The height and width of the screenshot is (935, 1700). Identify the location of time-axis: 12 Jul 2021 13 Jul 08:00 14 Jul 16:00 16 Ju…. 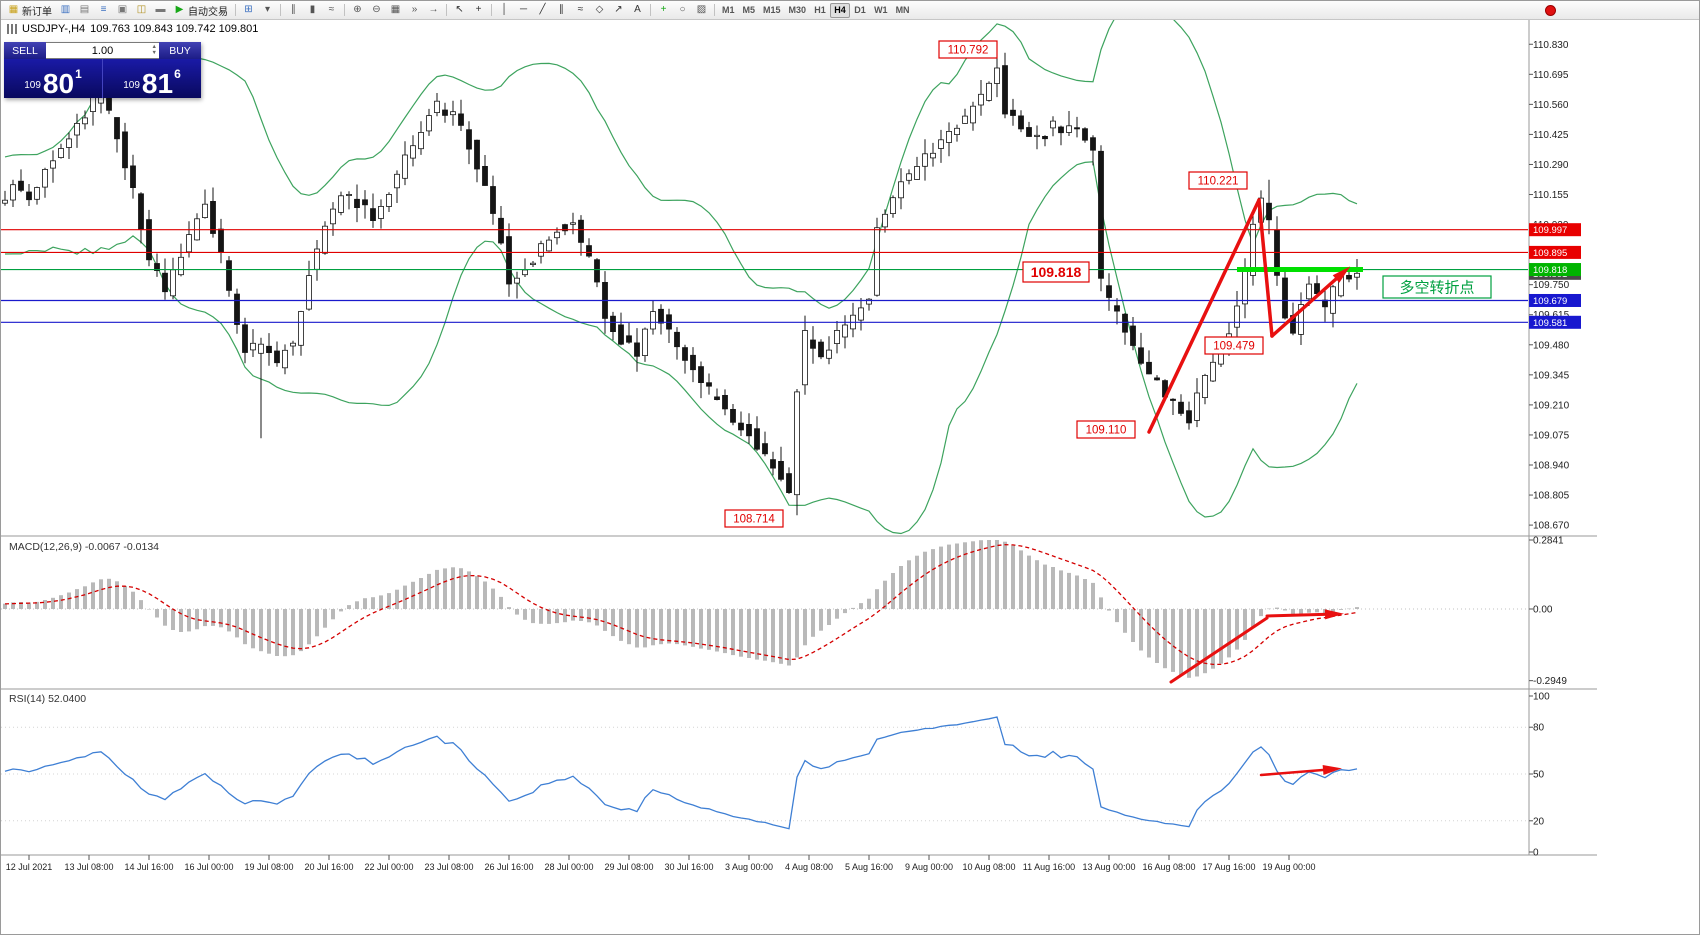
(661, 863).